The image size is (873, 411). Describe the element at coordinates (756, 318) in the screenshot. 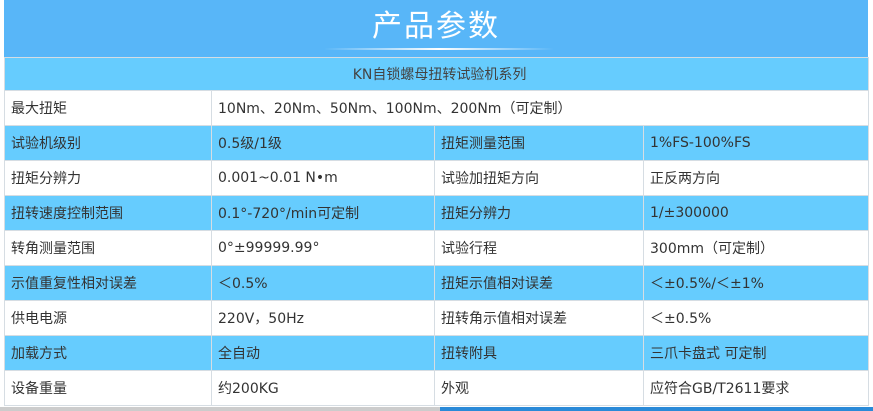

I see `param-value: ＜±0.5%` at that location.